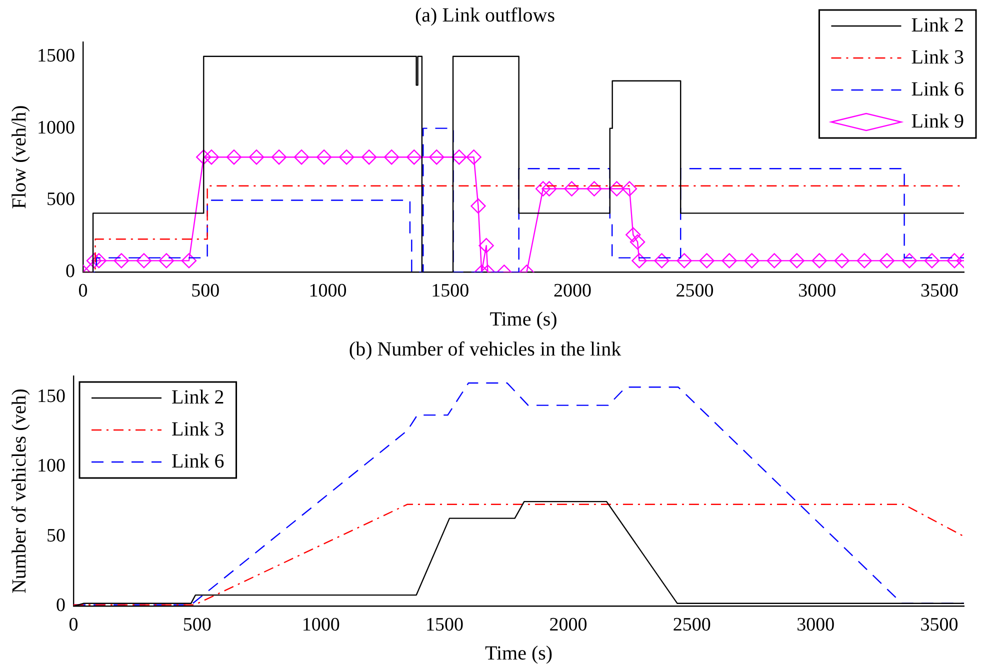 The width and height of the screenshot is (1000, 668). I want to click on y-axis-title: Flow (veh/h), so click(19, 157).